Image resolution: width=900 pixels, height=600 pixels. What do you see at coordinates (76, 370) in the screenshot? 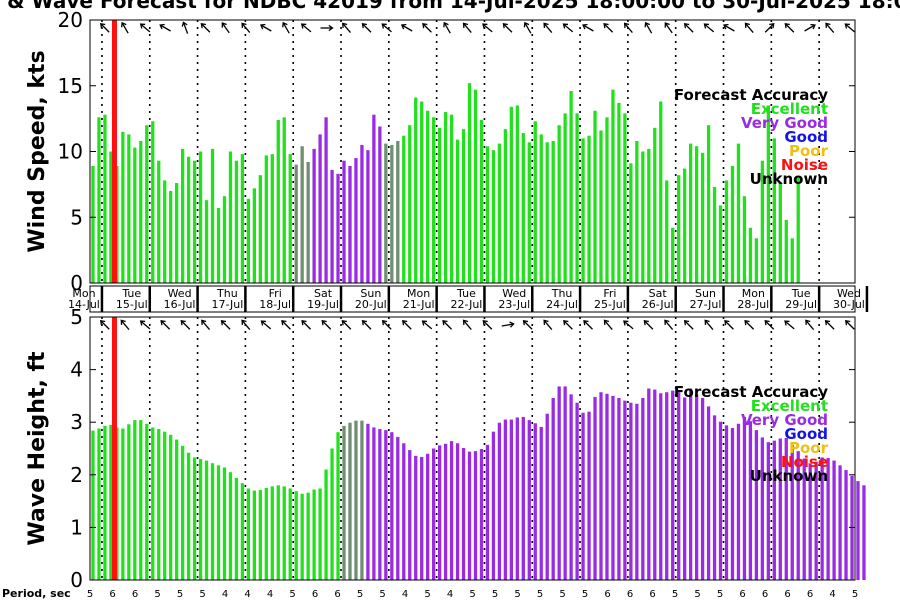
I see `wave-ytick-label: 4` at bounding box center [76, 370].